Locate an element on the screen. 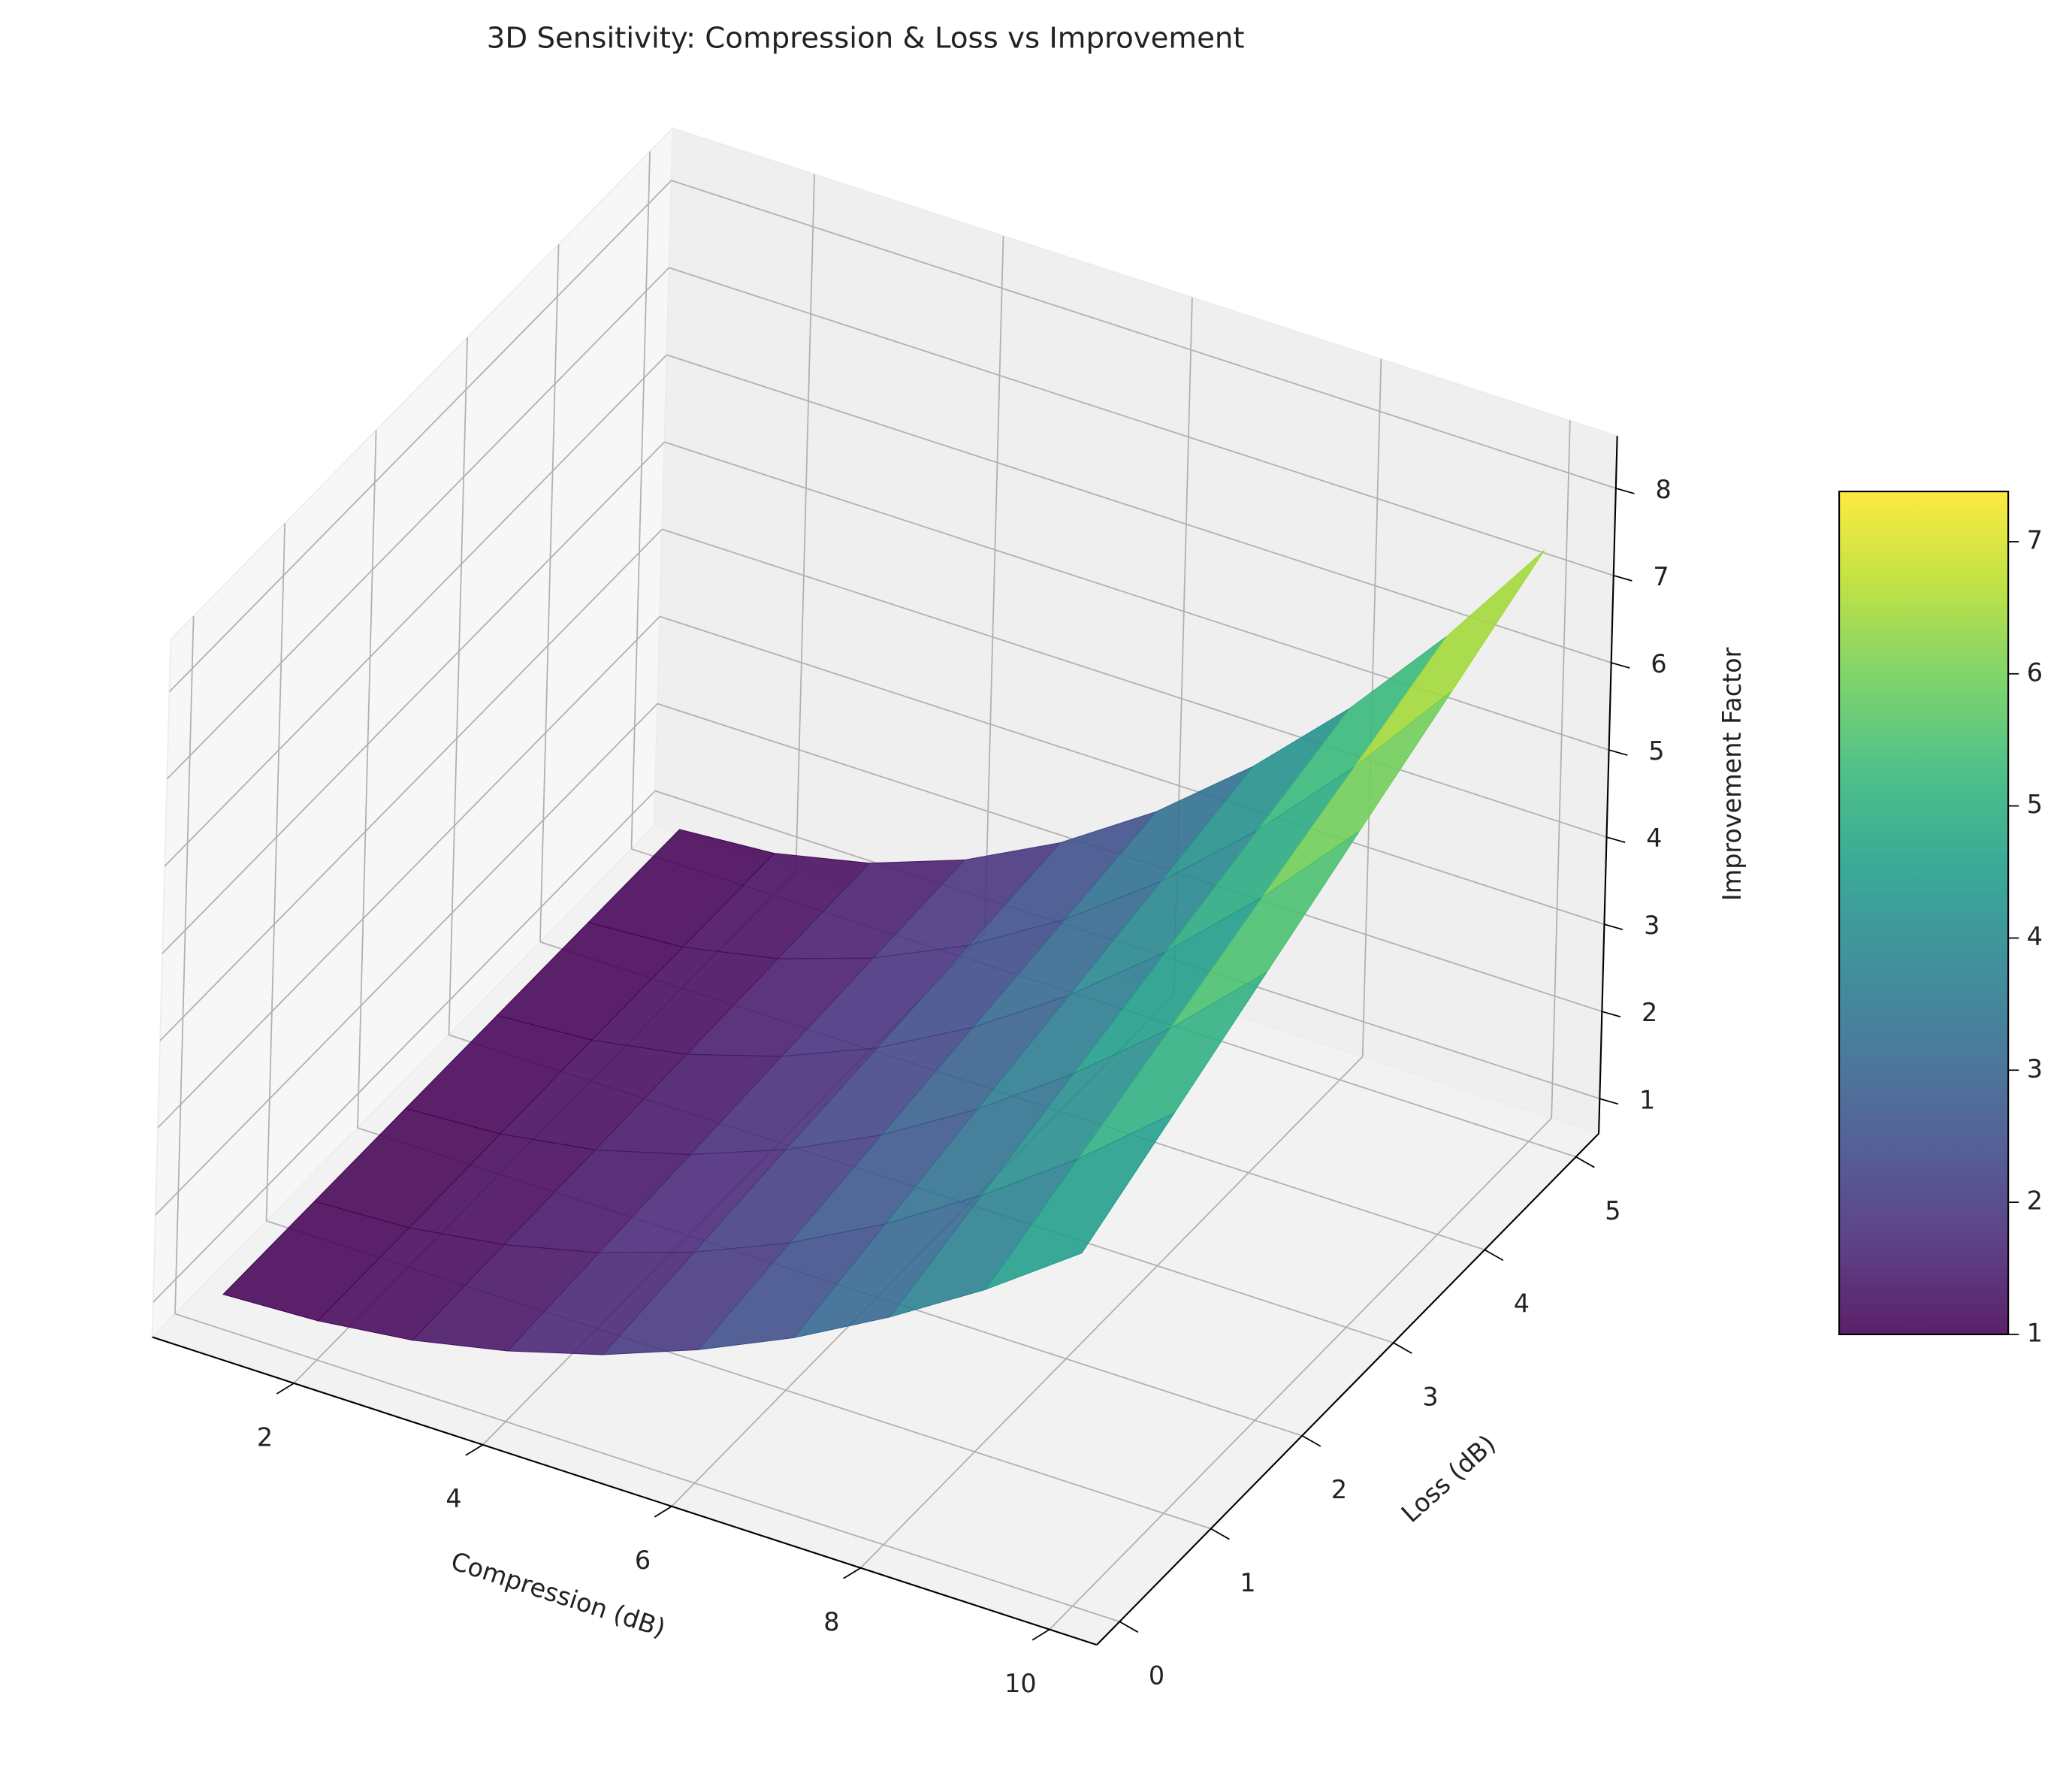  y-tick-label: 4 is located at coordinates (1522, 1304).